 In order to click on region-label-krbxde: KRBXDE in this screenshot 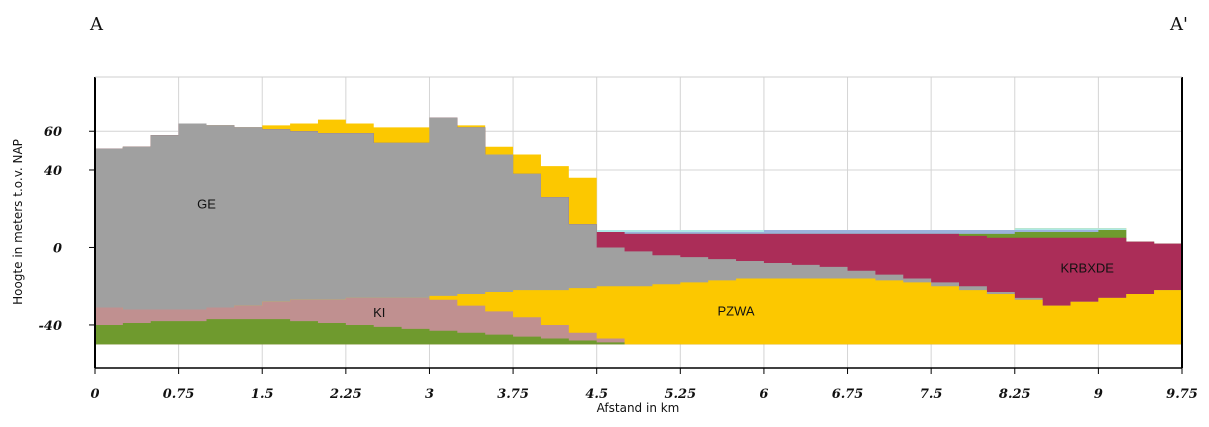, I will do `click(1088, 268)`.